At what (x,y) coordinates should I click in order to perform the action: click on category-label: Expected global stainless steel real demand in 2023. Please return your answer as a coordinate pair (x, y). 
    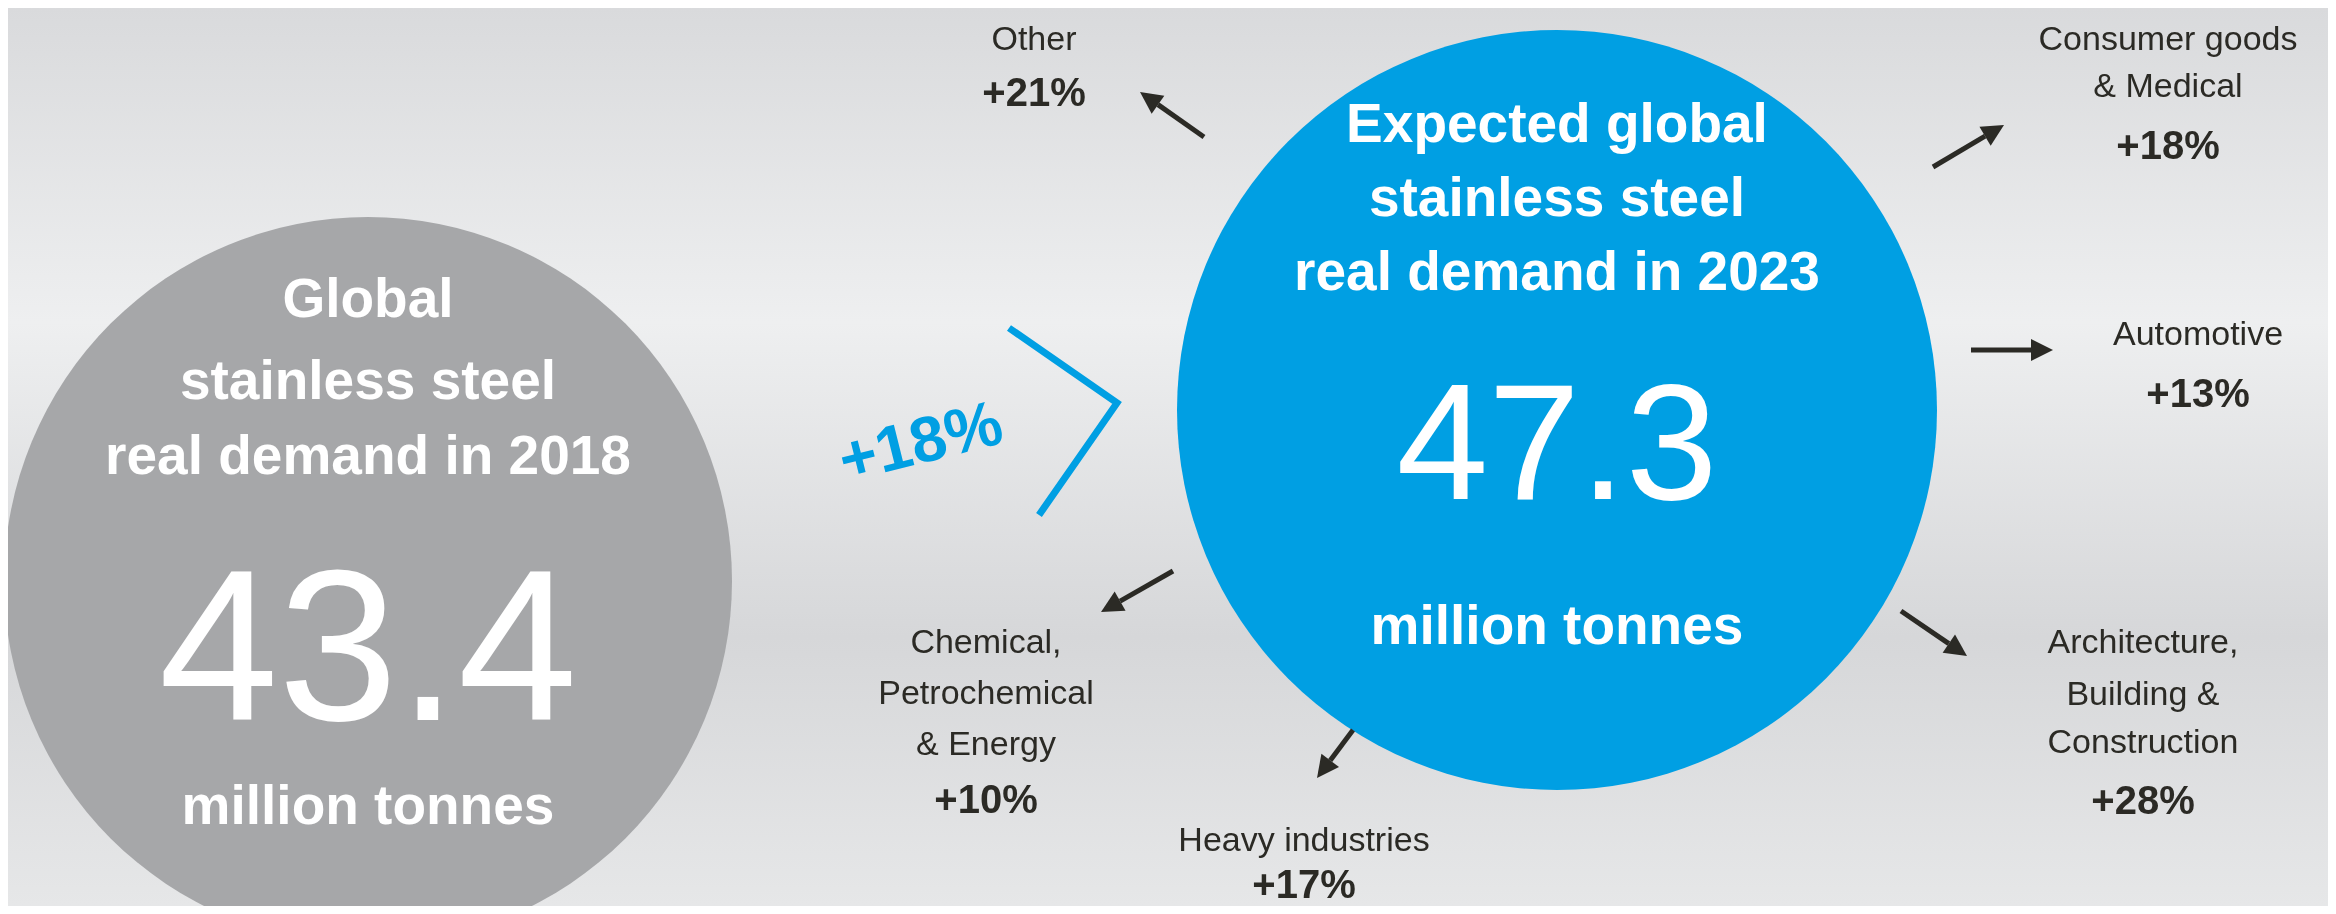
    Looking at the image, I should click on (1557, 197).